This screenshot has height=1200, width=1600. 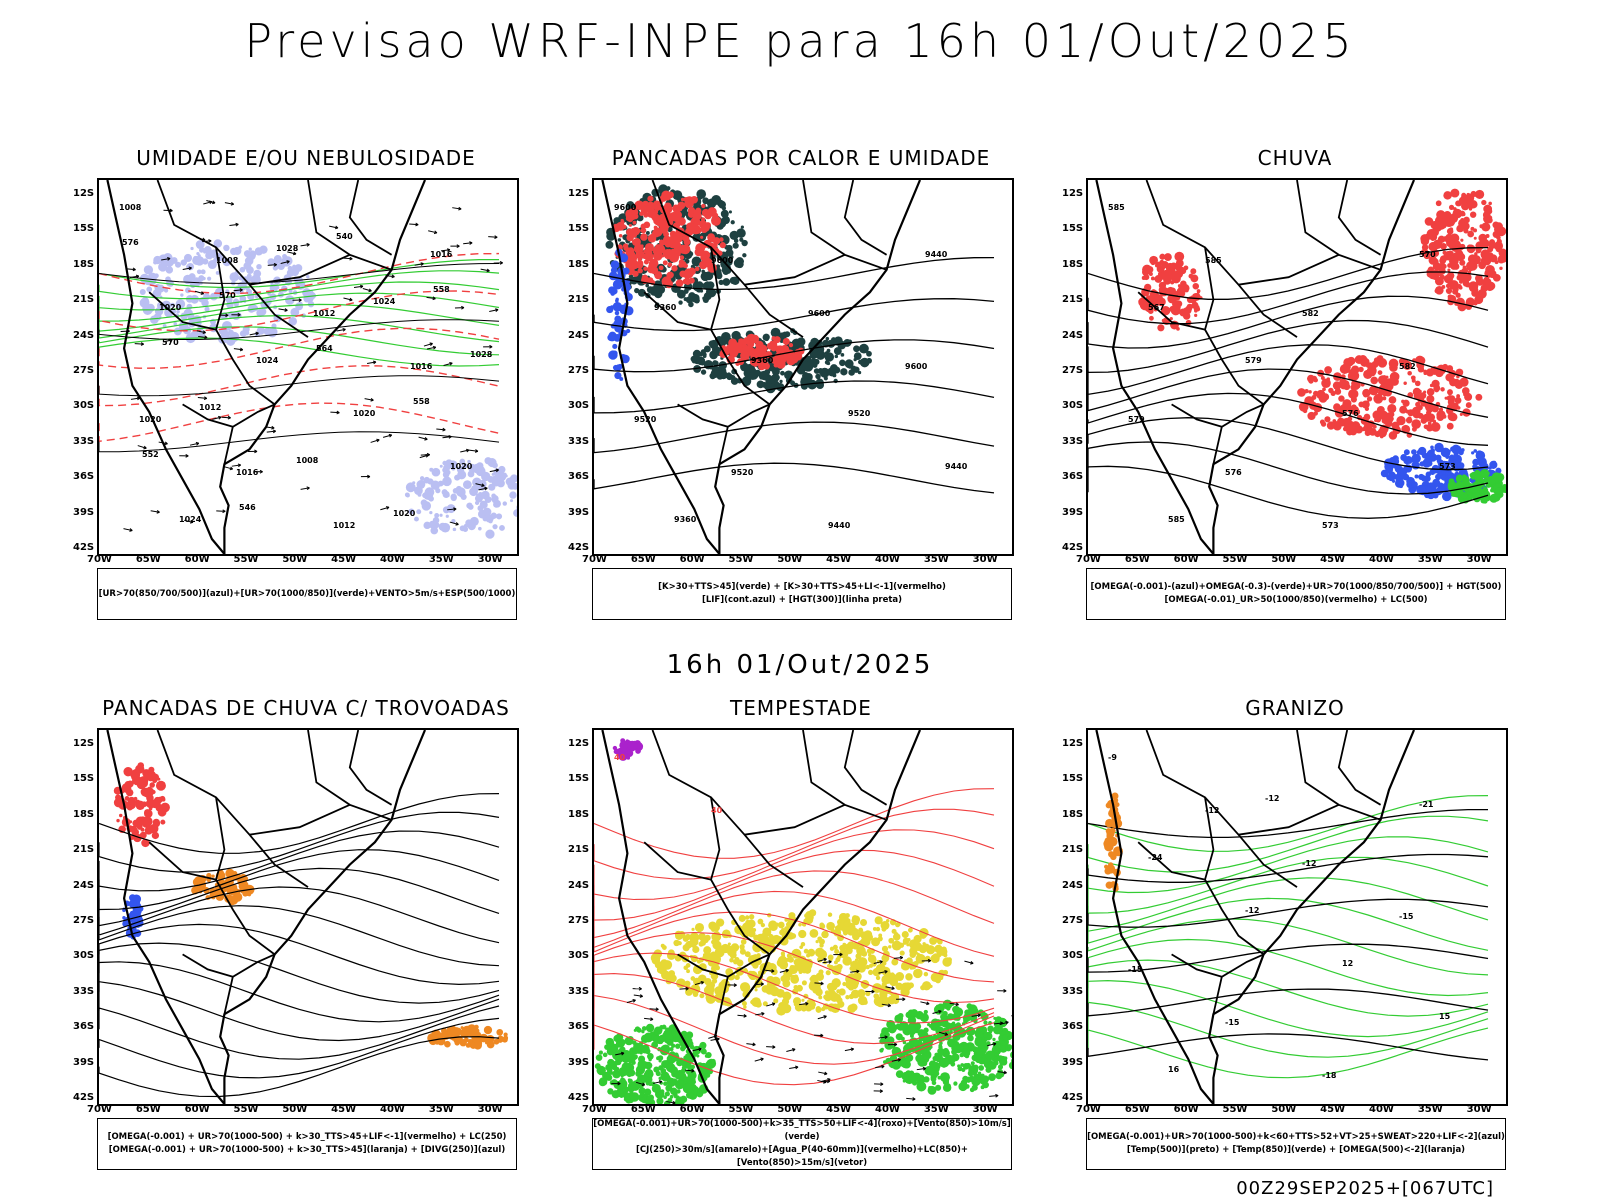 What do you see at coordinates (249, 434) in the screenshot?
I see `state-border` at bounding box center [249, 434].